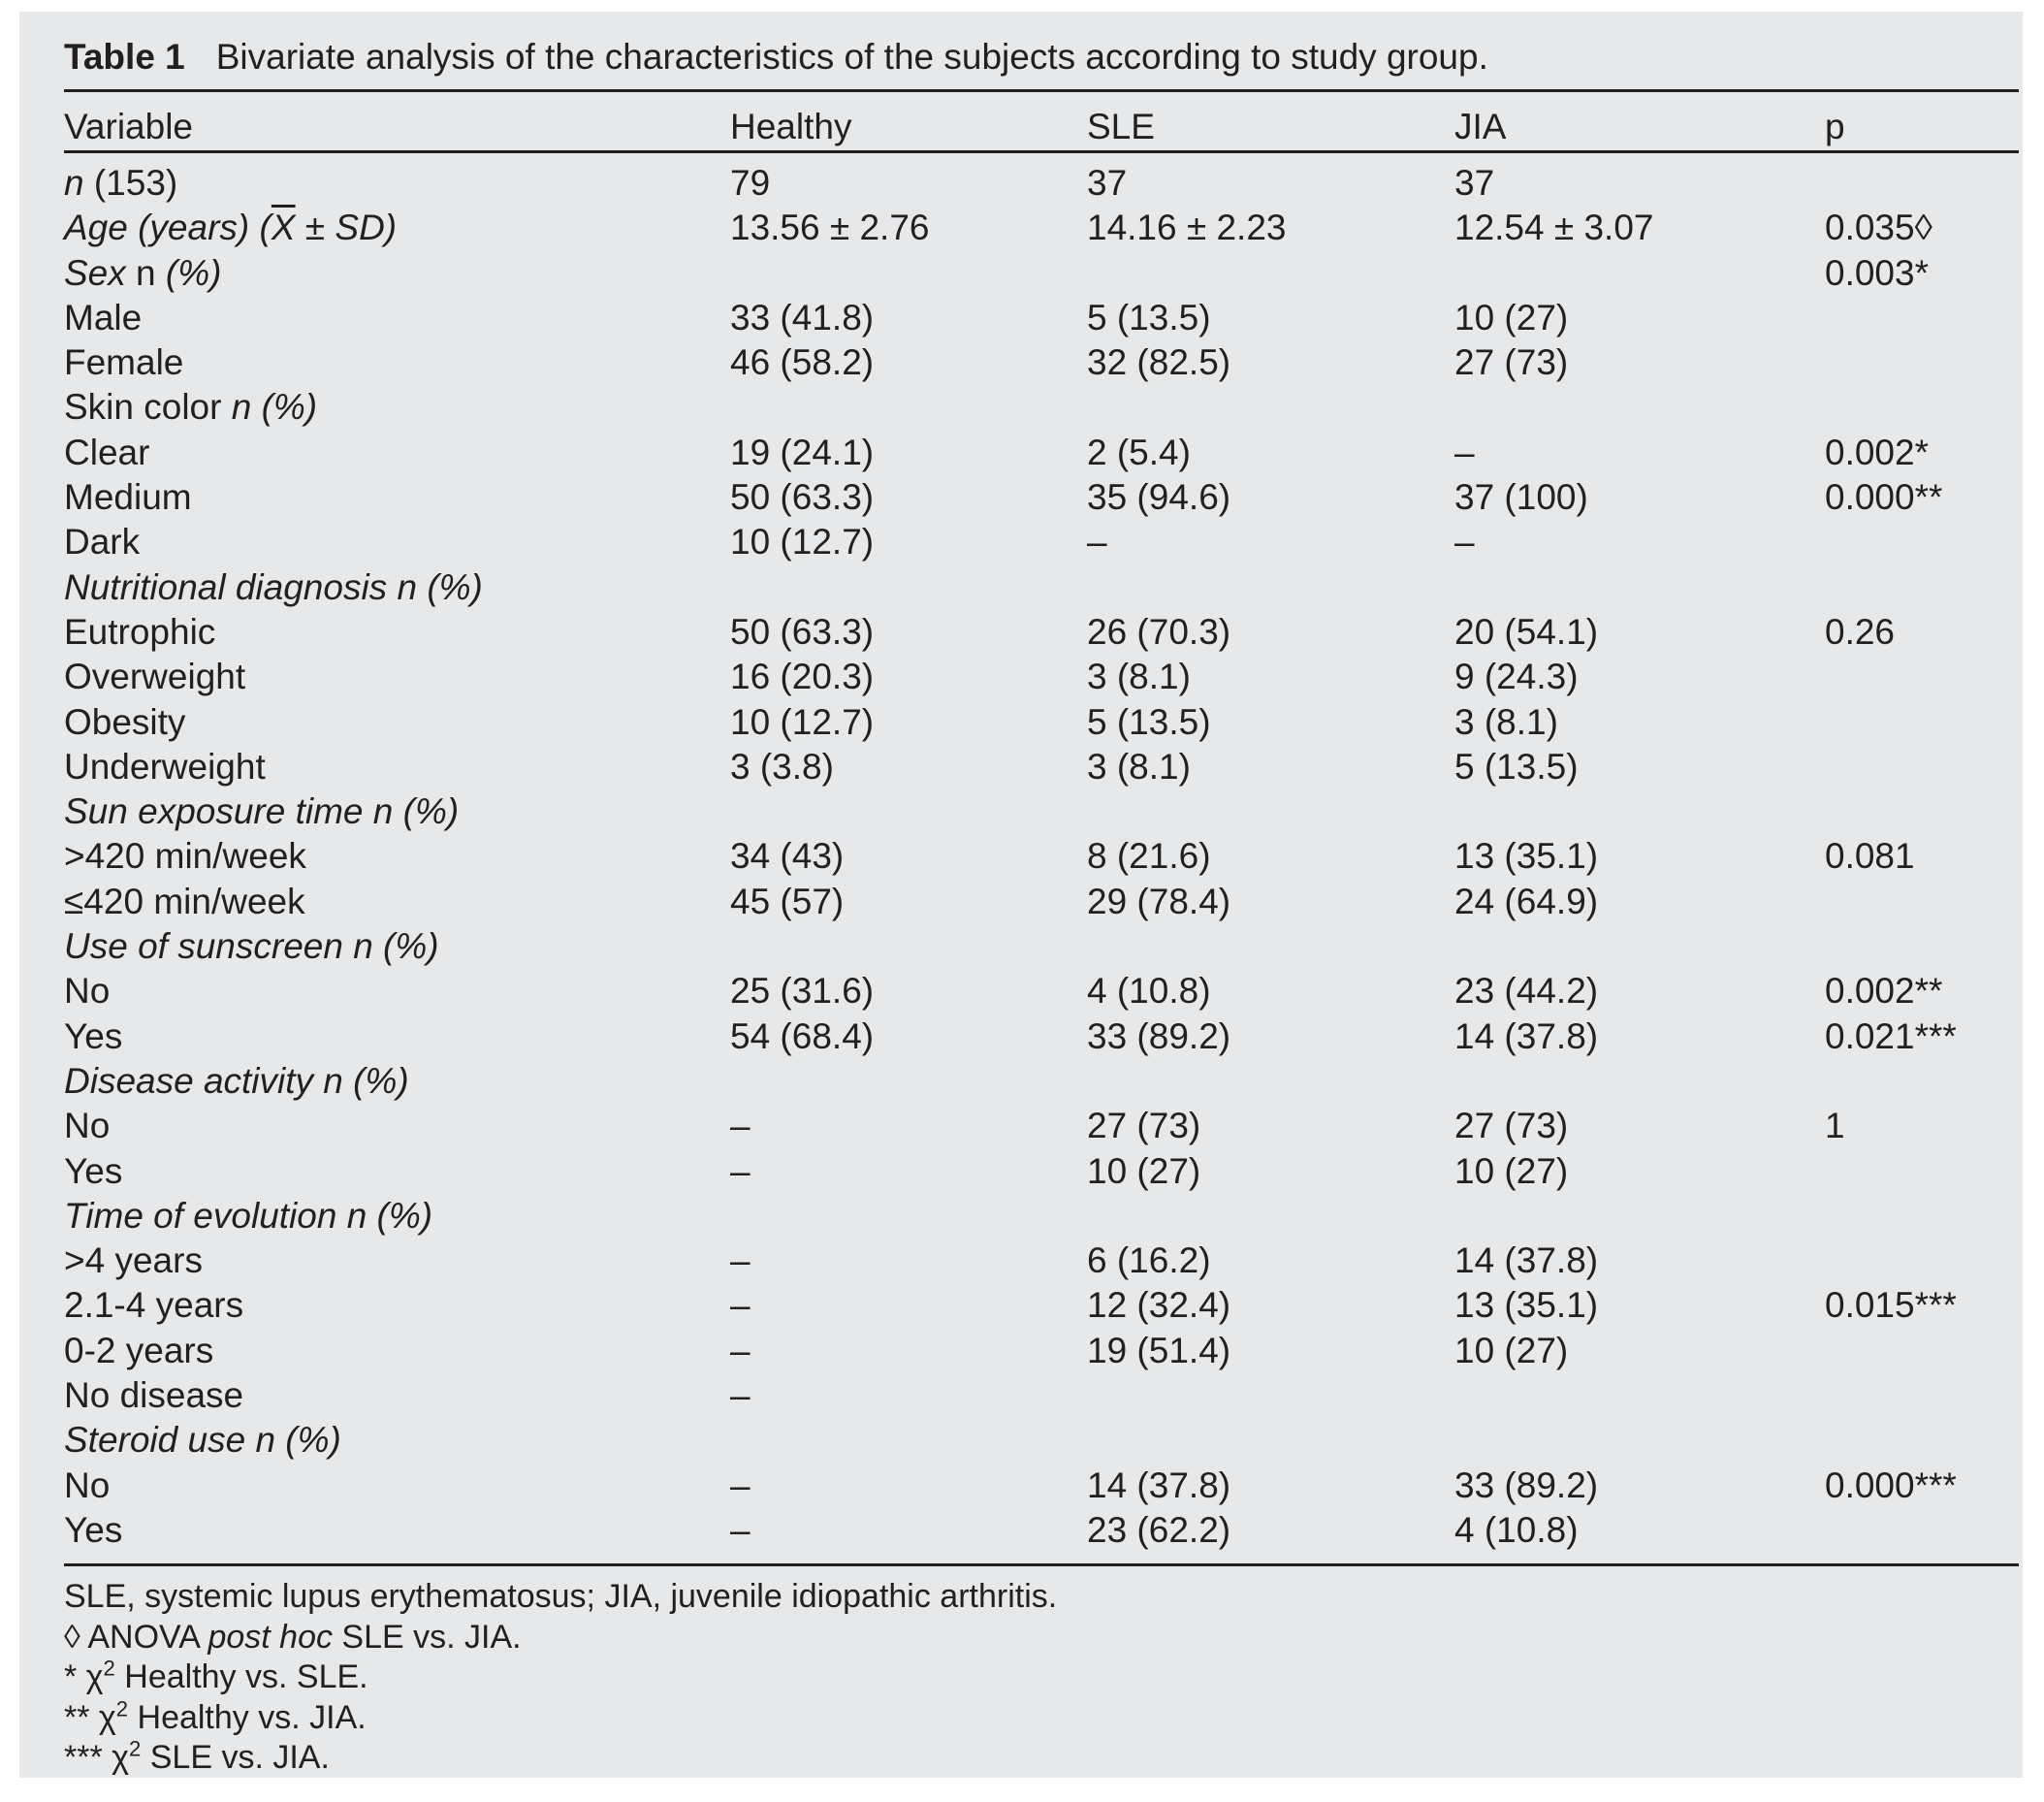  I want to click on cell-sle: 33 (89.2), so click(1159, 1035).